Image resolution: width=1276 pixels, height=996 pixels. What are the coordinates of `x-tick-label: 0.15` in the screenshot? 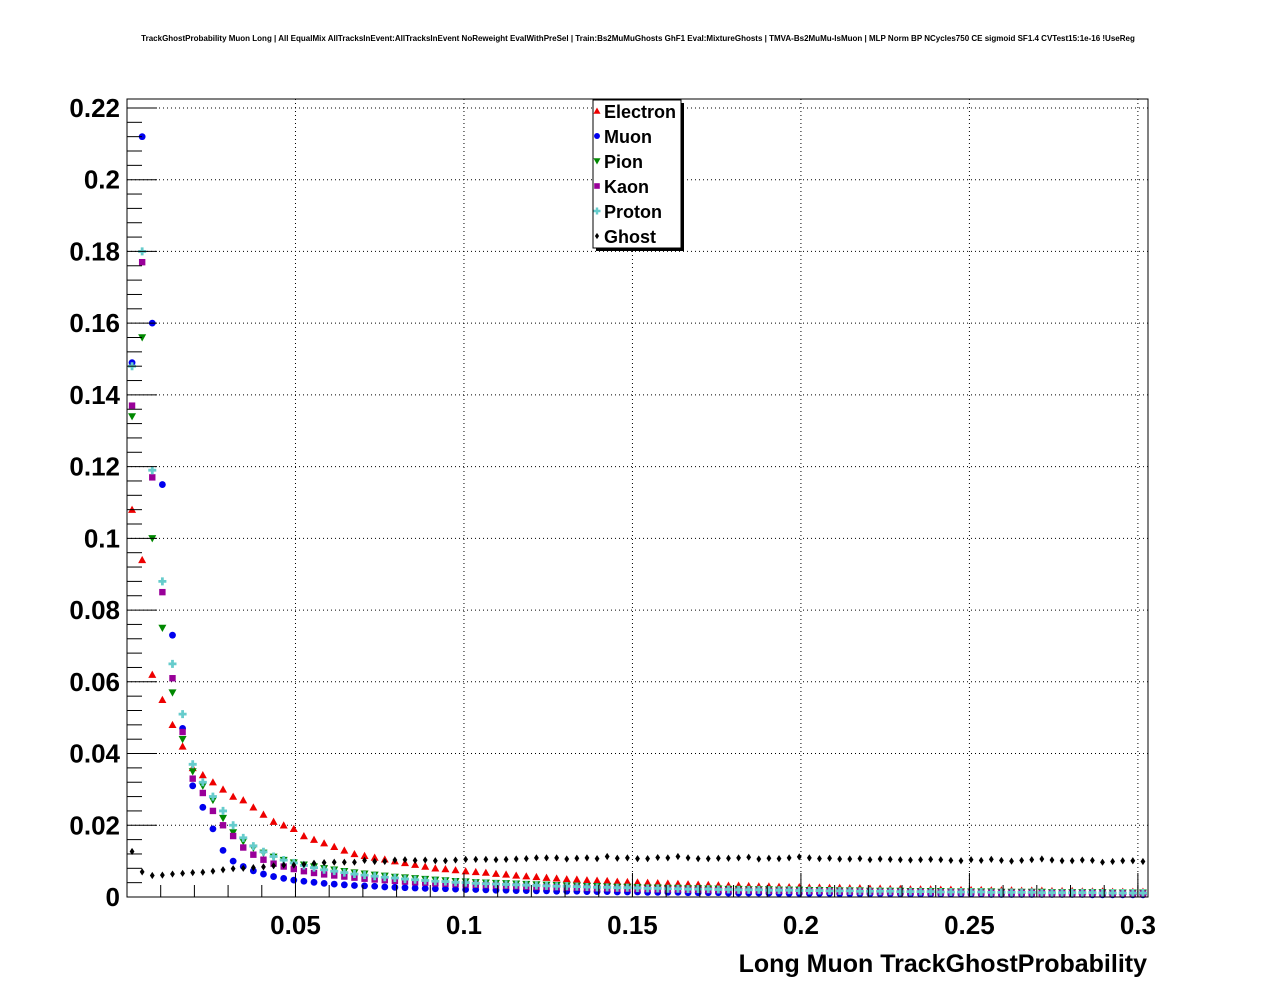 It's located at (632, 925).